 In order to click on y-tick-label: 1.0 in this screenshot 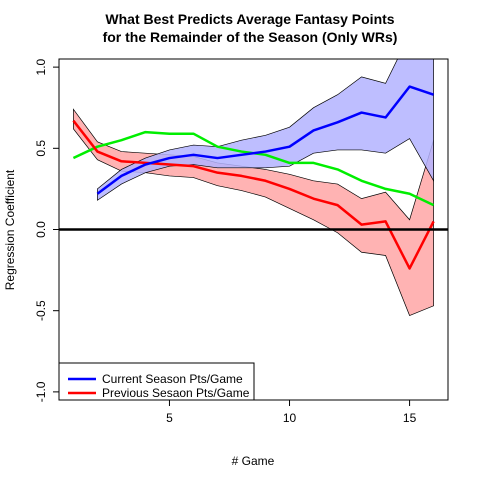, I will do `click(41, 66)`.